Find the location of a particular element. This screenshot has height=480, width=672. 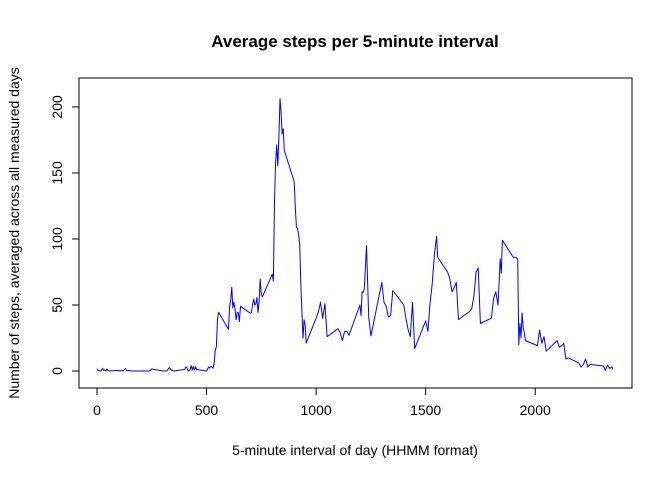

x-axis-label: 5-minute interval of day (HHMM format) is located at coordinates (355, 450).